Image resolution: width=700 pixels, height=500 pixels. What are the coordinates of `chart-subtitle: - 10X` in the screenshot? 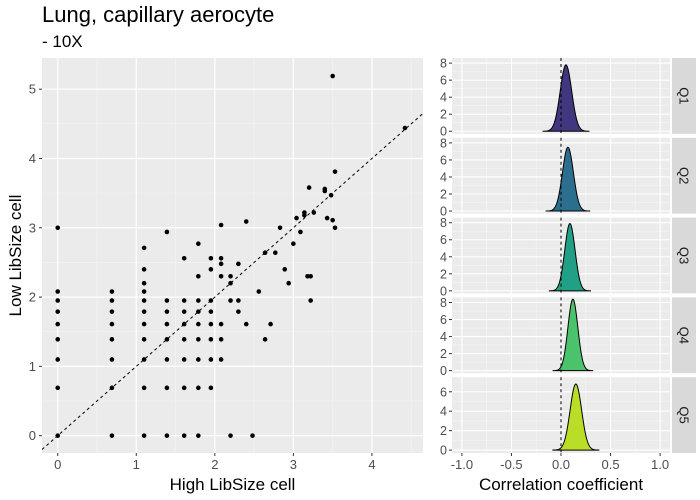 It's located at (62, 41).